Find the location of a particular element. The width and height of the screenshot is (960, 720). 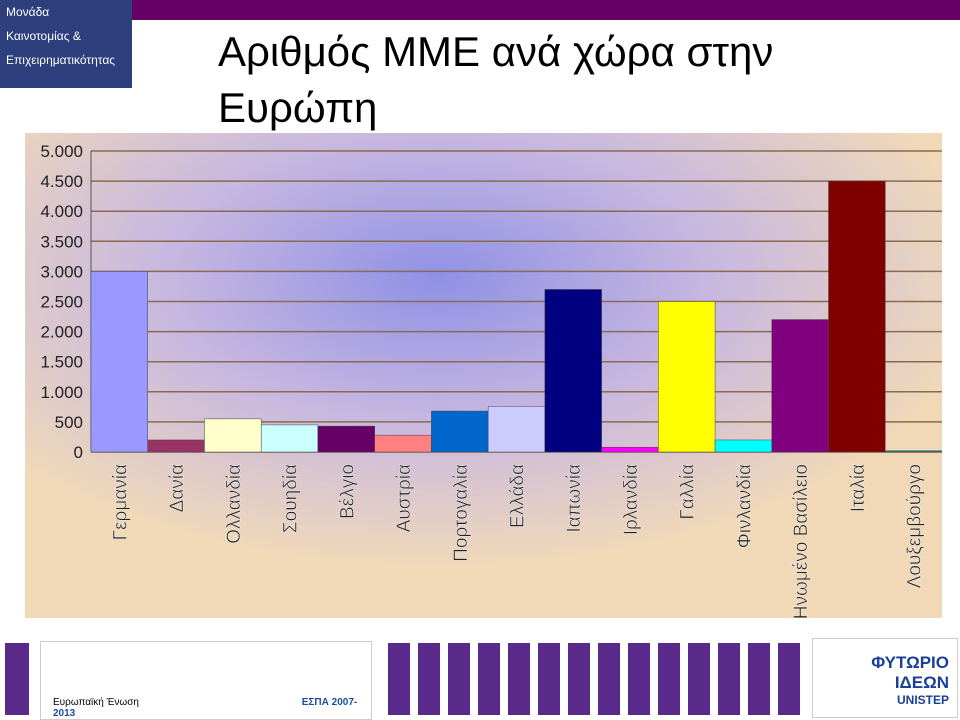

footer-text: UNISTEP is located at coordinates (922, 700).